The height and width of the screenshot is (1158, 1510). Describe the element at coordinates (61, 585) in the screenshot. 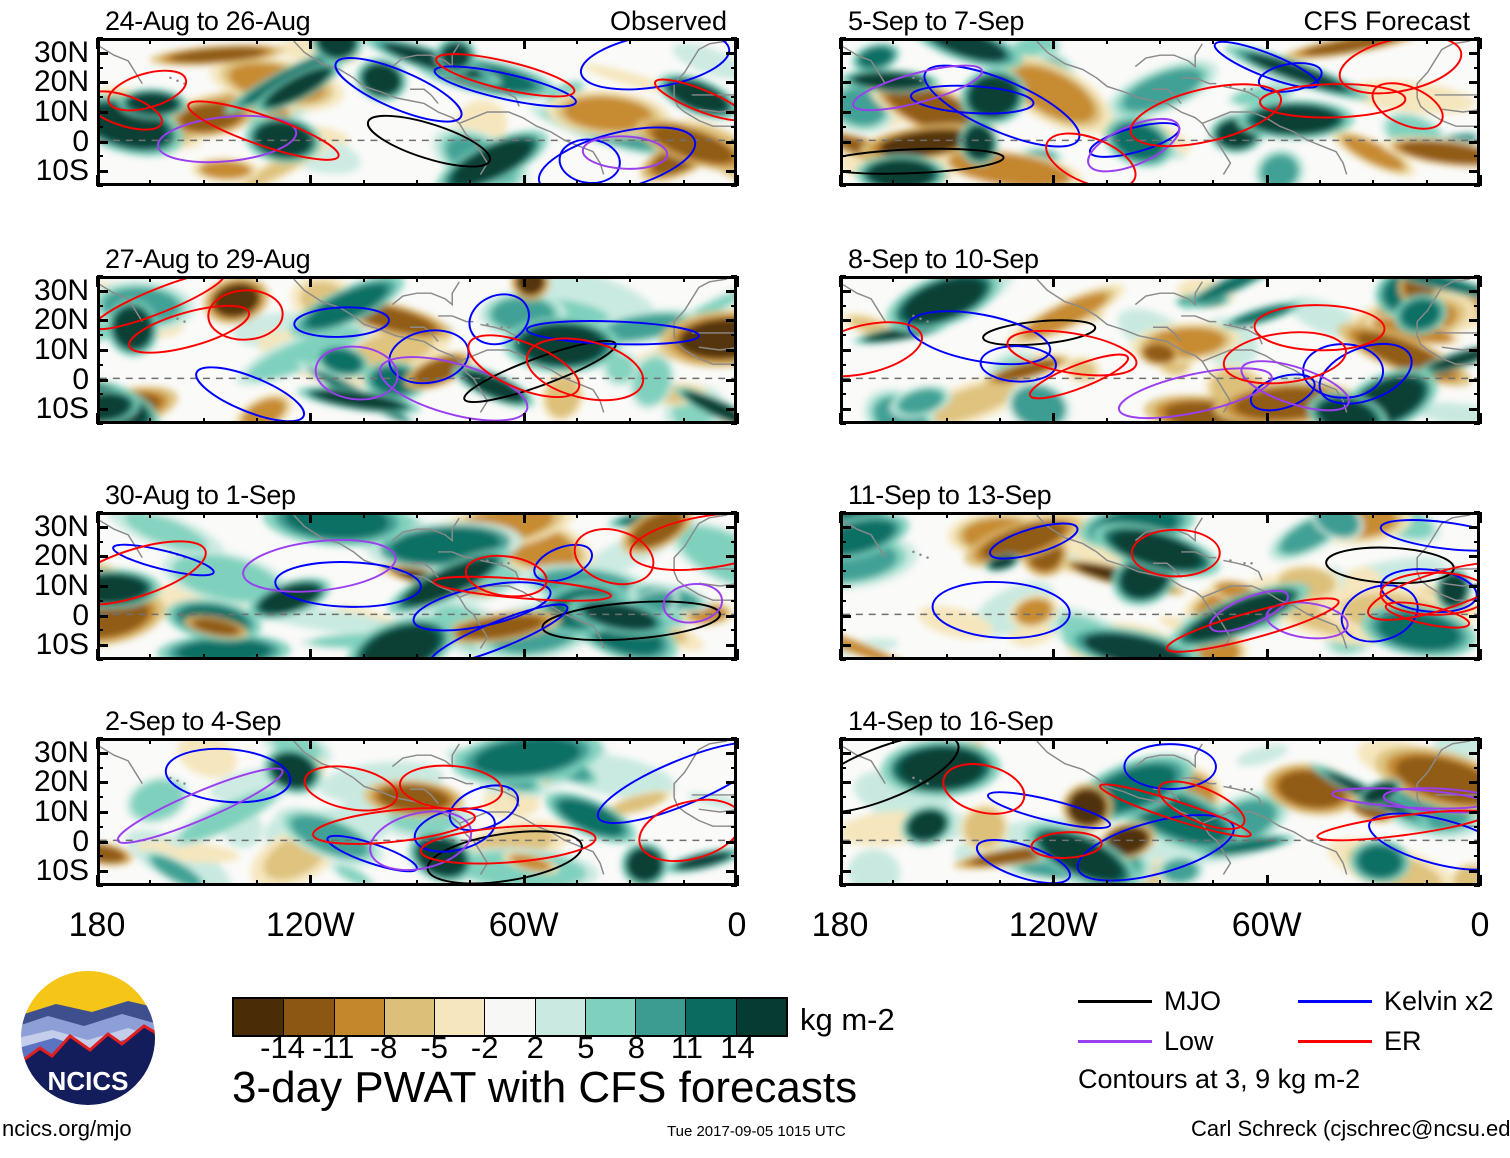

I see `y-axis-label: 10N` at that location.